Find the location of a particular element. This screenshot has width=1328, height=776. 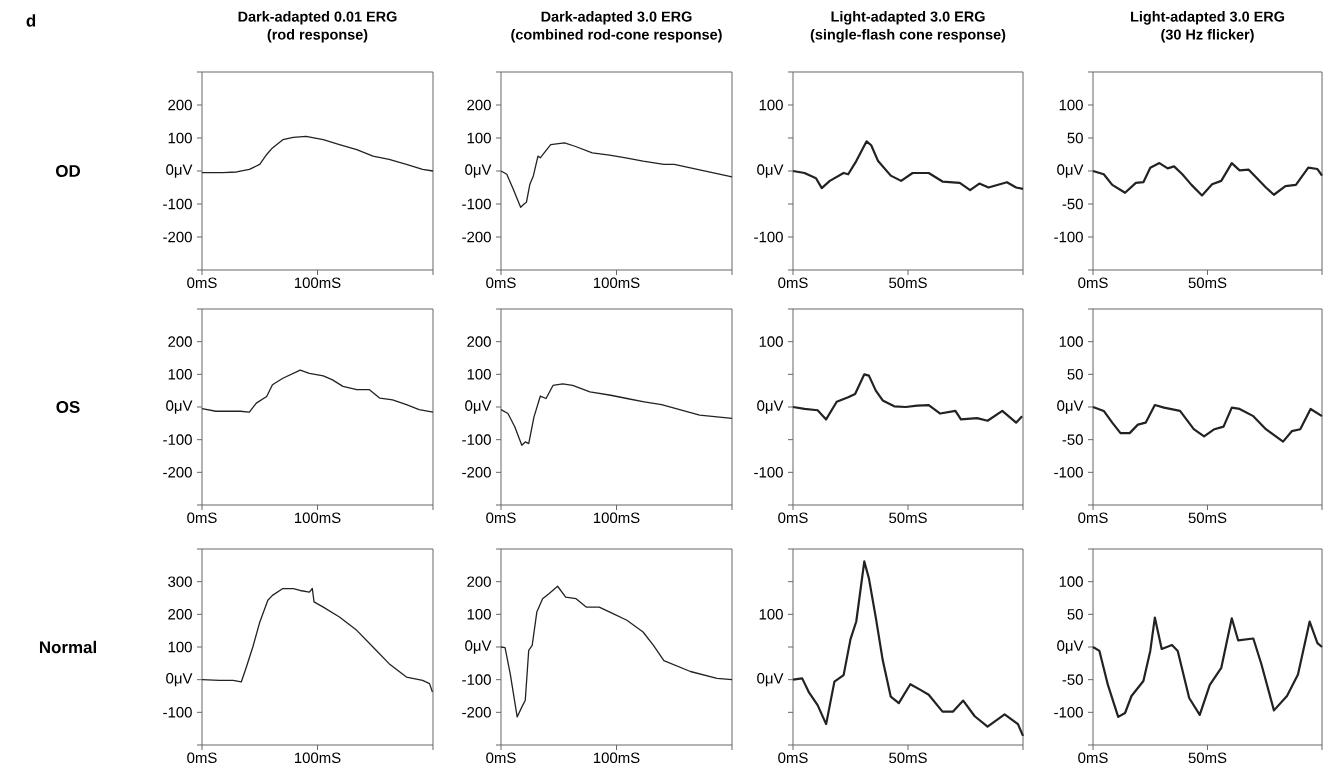

y-axis-title: OD is located at coordinates (68, 171).